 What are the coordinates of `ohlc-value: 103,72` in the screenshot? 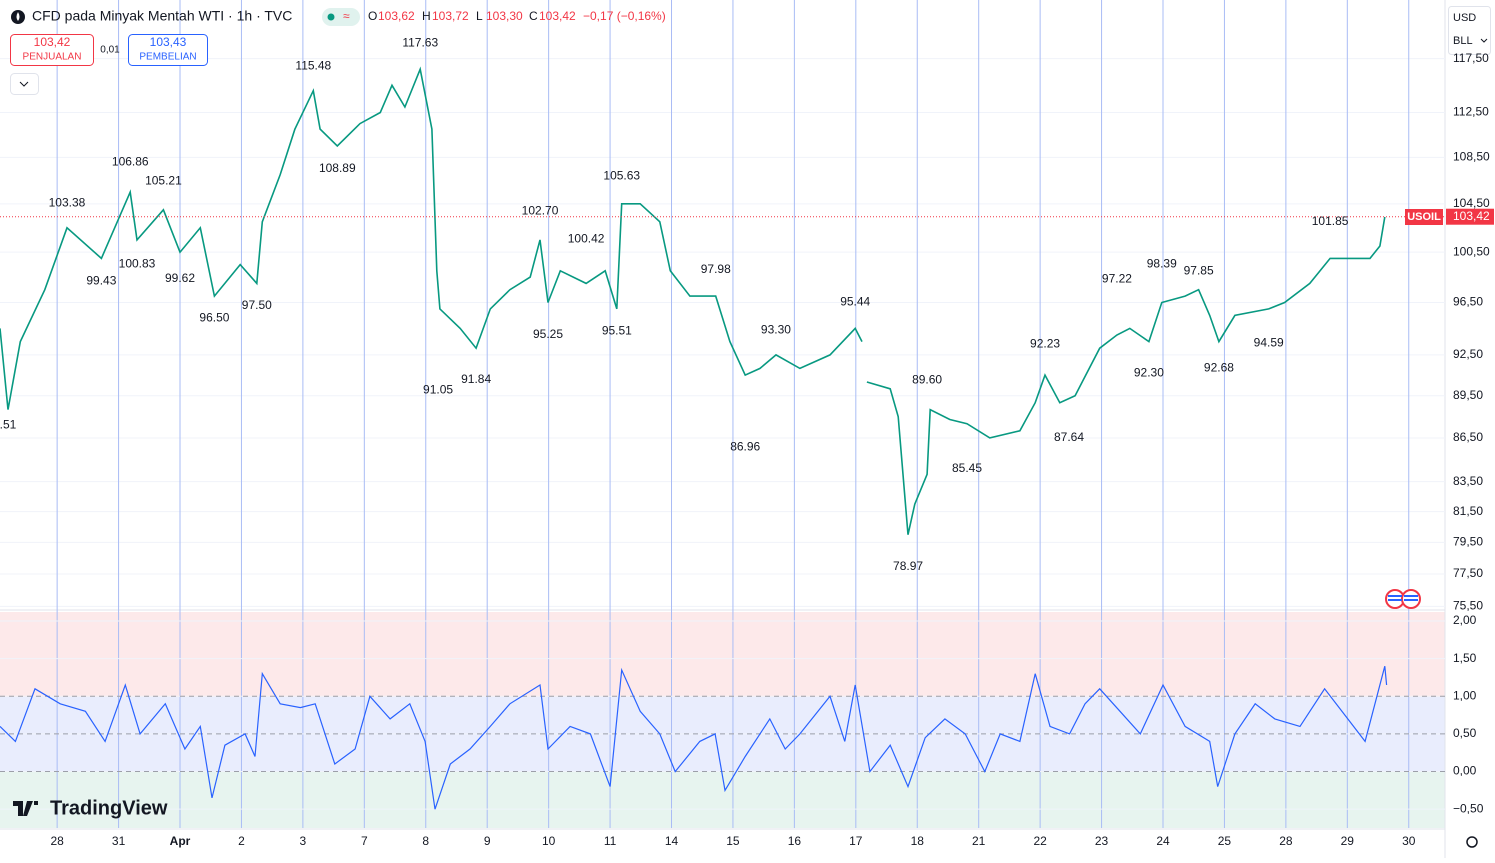 It's located at (450, 16).